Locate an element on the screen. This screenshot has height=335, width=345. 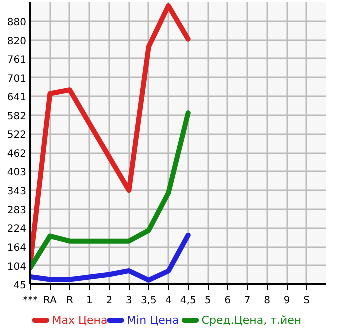
x-tick-label: 2 is located at coordinates (109, 301).